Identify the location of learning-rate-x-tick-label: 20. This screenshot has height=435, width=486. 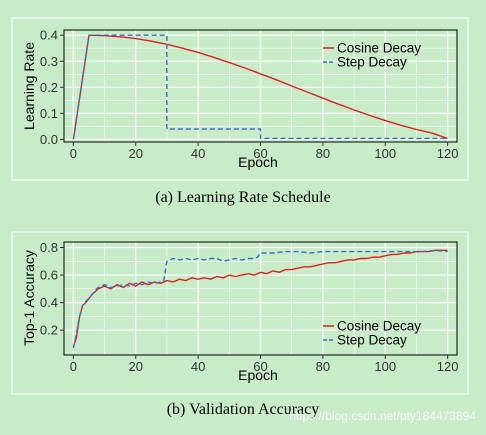
(136, 153).